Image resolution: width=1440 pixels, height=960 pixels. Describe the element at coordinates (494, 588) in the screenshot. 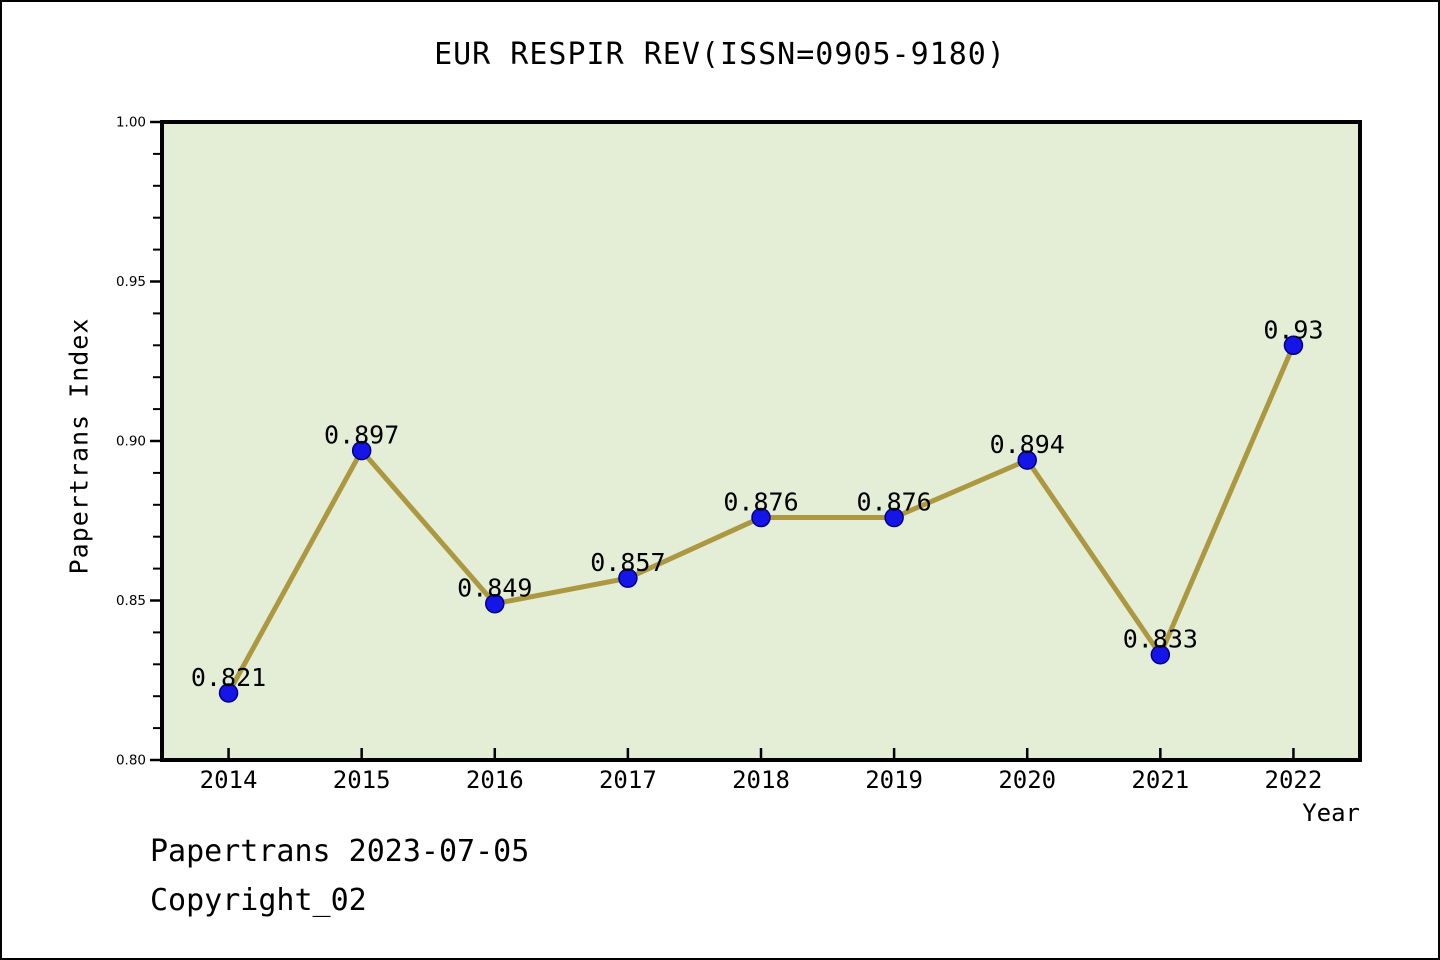

I see `point-label: 0.849` at that location.